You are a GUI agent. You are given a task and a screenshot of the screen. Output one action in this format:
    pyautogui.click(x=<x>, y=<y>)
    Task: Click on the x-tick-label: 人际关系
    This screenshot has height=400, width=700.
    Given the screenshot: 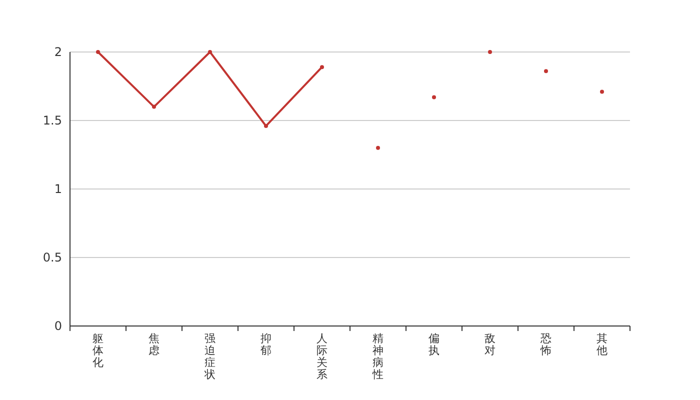 What is the action you would take?
    pyautogui.click(x=322, y=356)
    